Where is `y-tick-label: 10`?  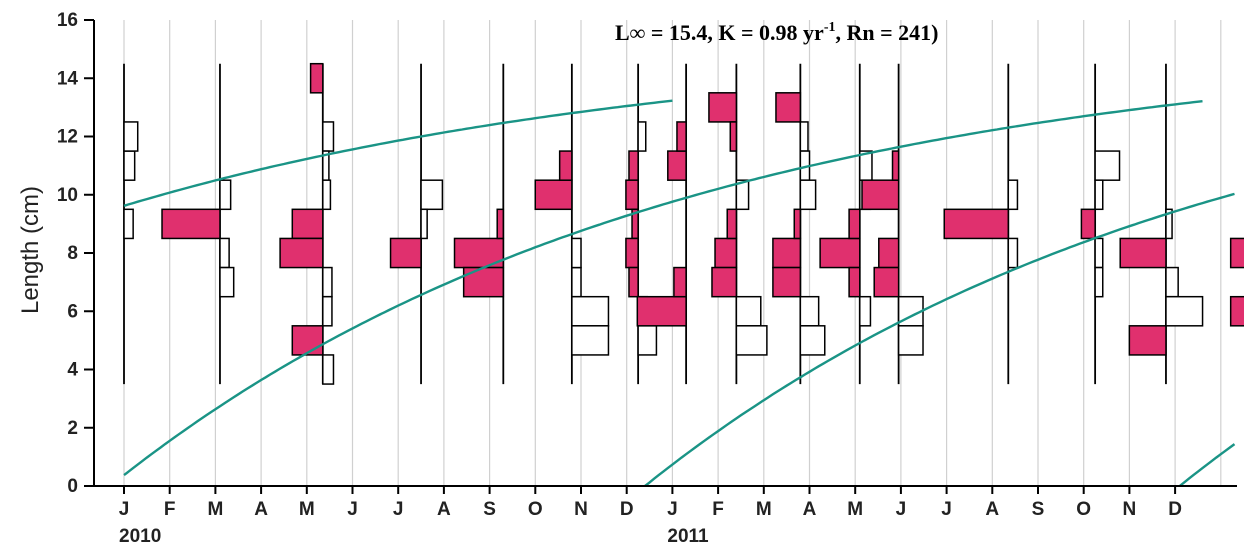
y-tick-label: 10 is located at coordinates (67, 195).